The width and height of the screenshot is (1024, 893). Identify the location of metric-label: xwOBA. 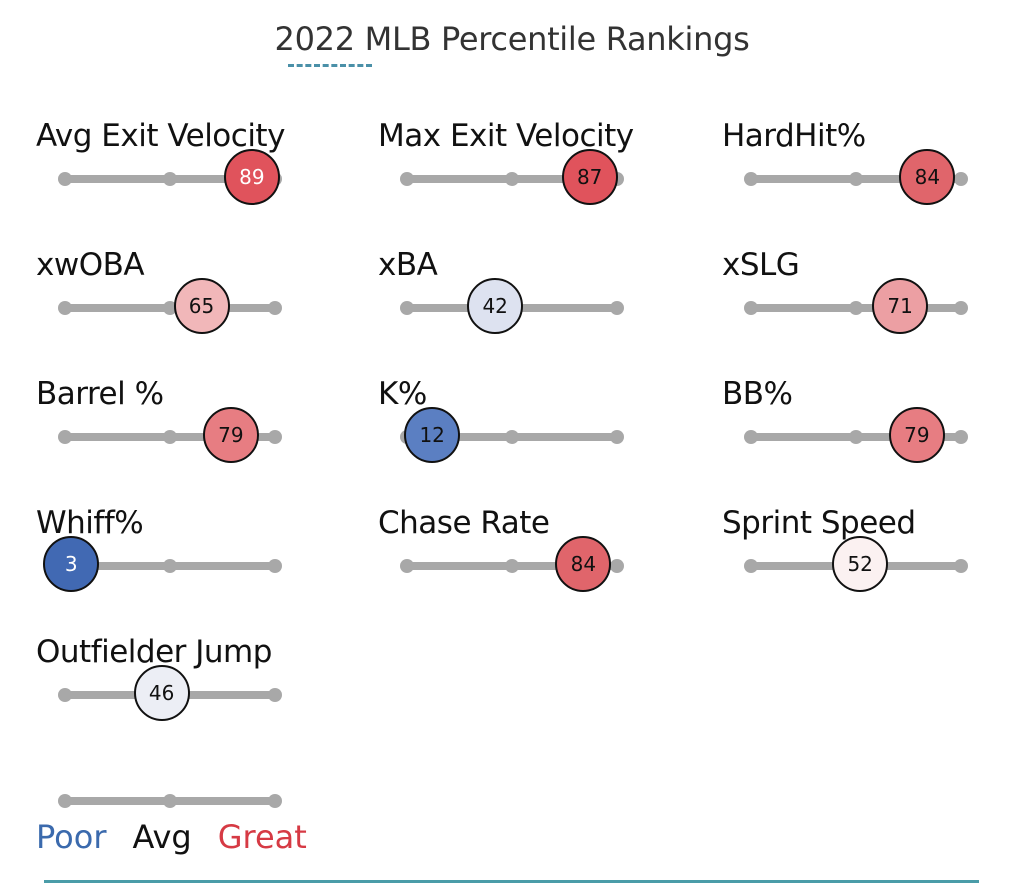
(90, 265).